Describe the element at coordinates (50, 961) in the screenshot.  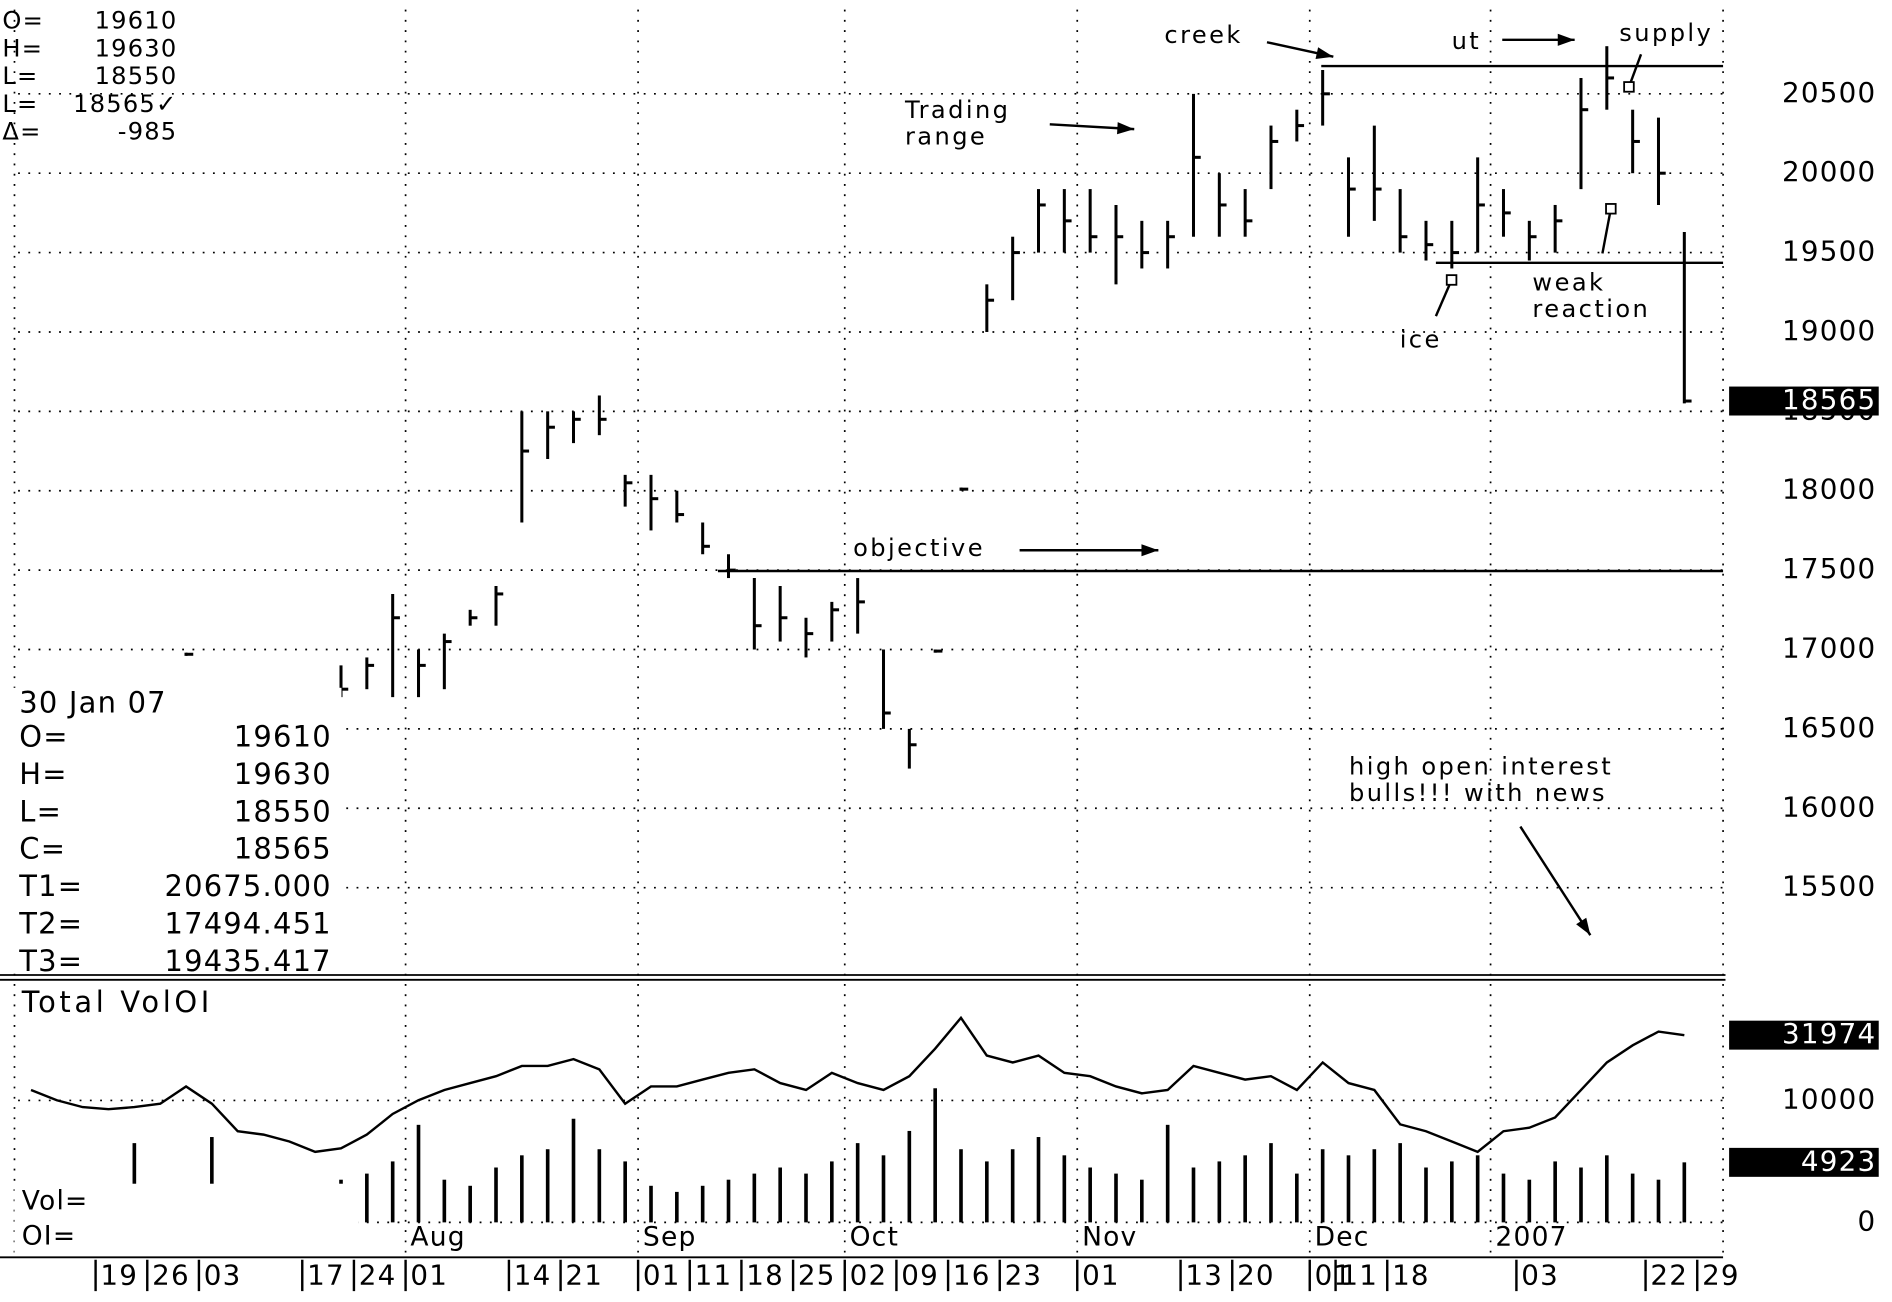
I see `summary-label: T3=` at that location.